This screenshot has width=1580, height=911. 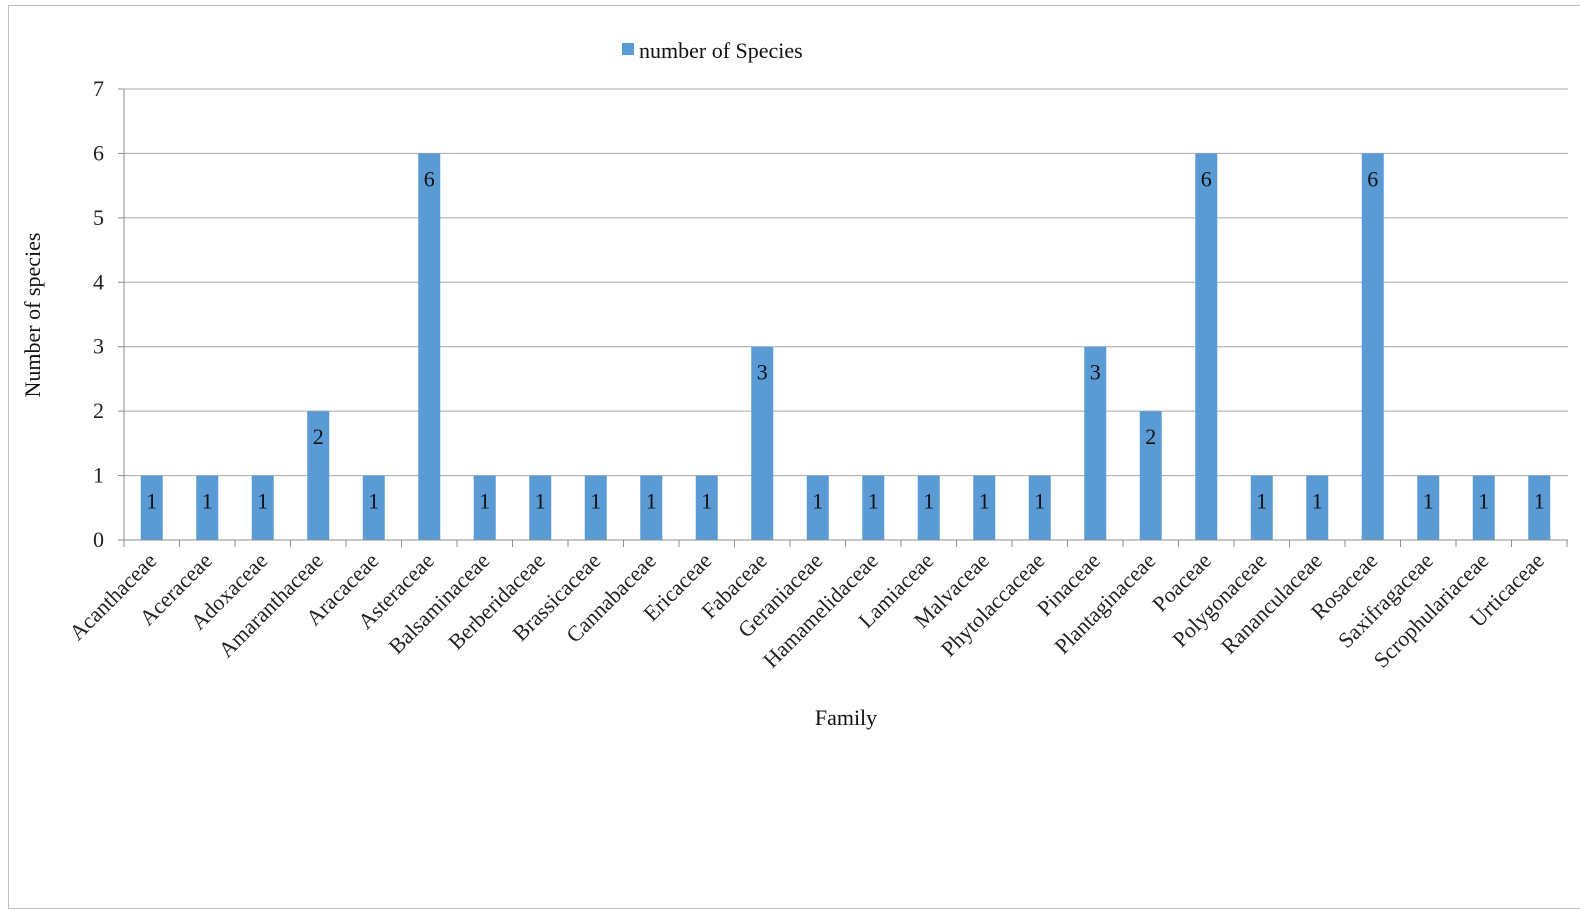 I want to click on y-axis-title: Number of species, so click(x=32, y=315).